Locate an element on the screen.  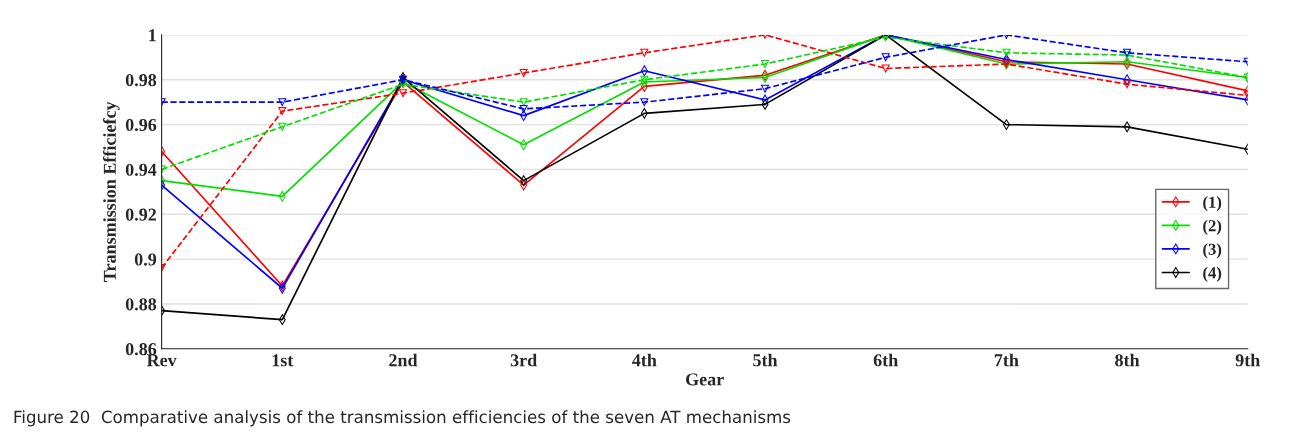
y-tick-label: 0.86 is located at coordinates (141, 349).